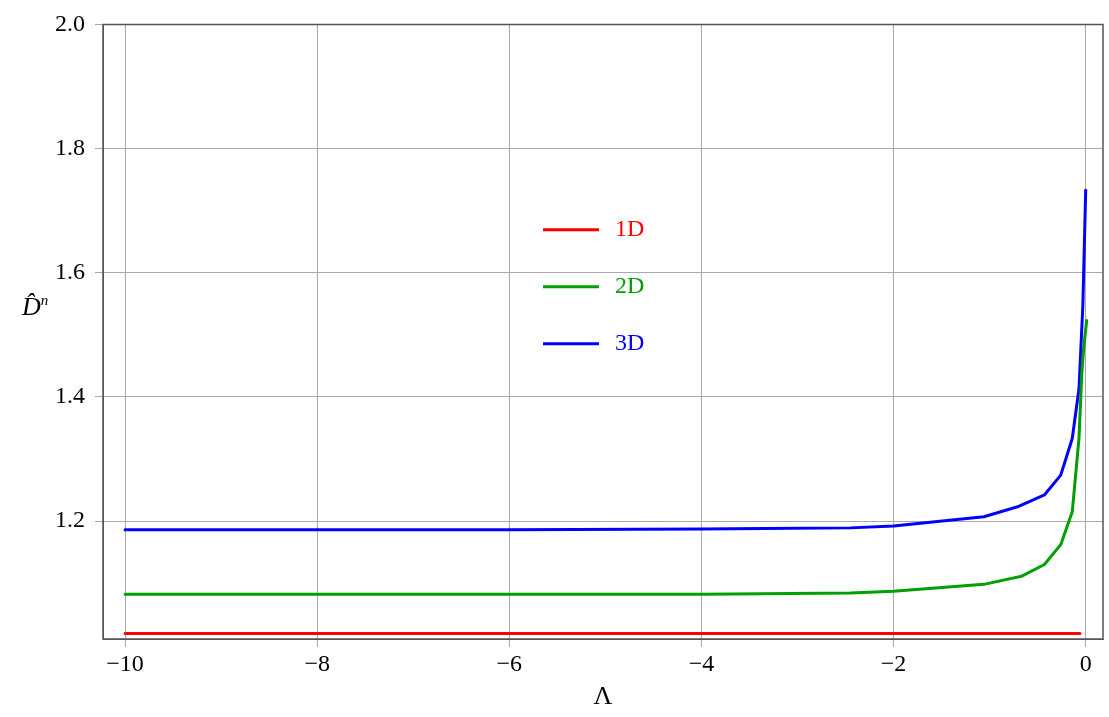 This screenshot has height=717, width=1109. What do you see at coordinates (70, 519) in the screenshot?
I see `y-tick-label: 1.2` at bounding box center [70, 519].